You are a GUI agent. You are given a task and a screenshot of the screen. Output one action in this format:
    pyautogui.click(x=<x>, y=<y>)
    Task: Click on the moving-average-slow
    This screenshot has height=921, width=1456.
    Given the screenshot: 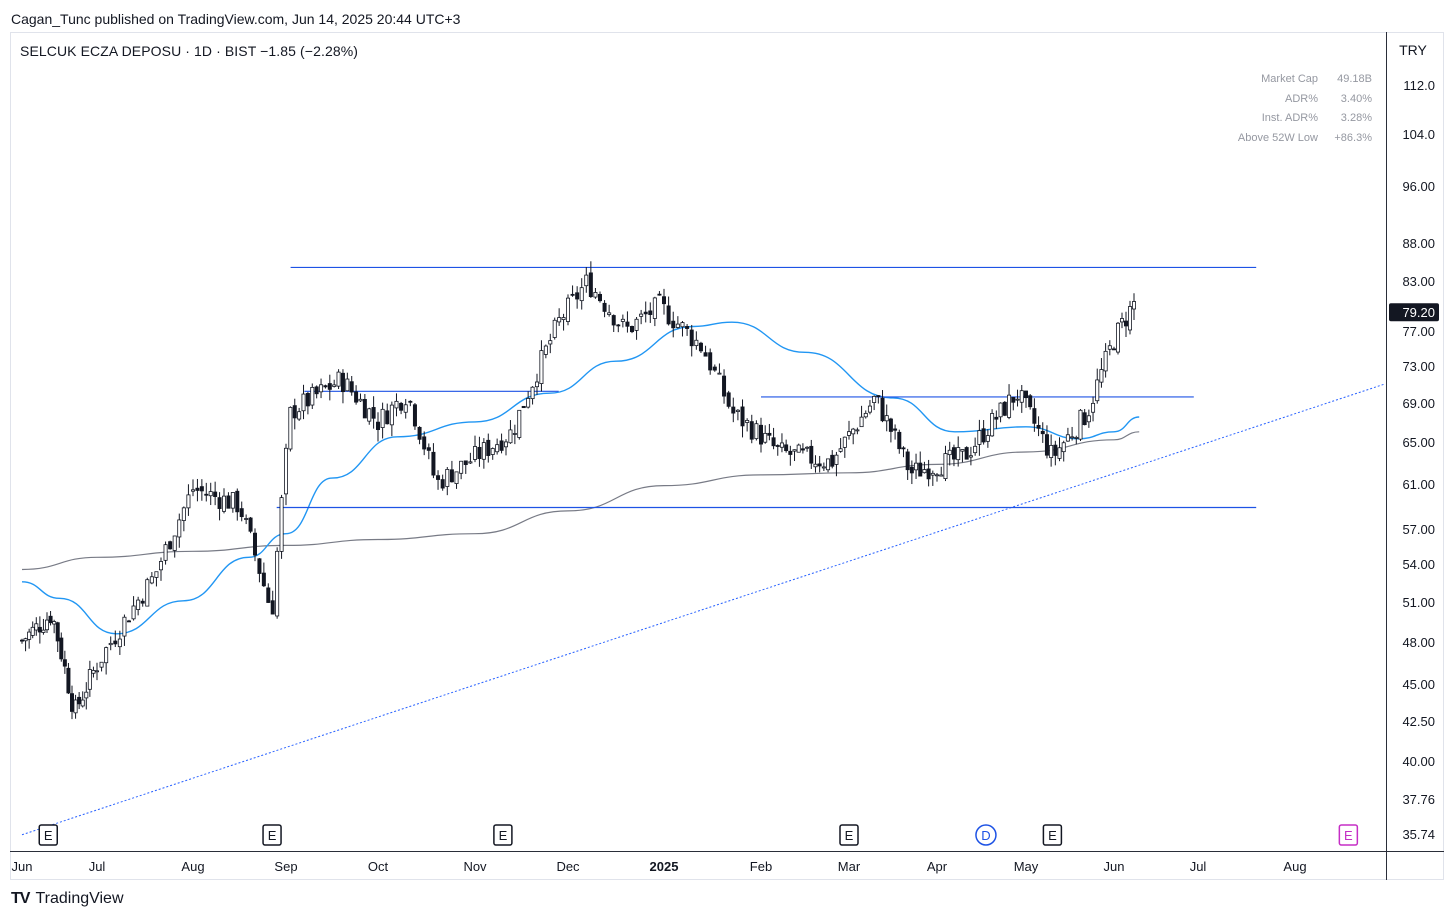 What is the action you would take?
    pyautogui.click(x=580, y=501)
    